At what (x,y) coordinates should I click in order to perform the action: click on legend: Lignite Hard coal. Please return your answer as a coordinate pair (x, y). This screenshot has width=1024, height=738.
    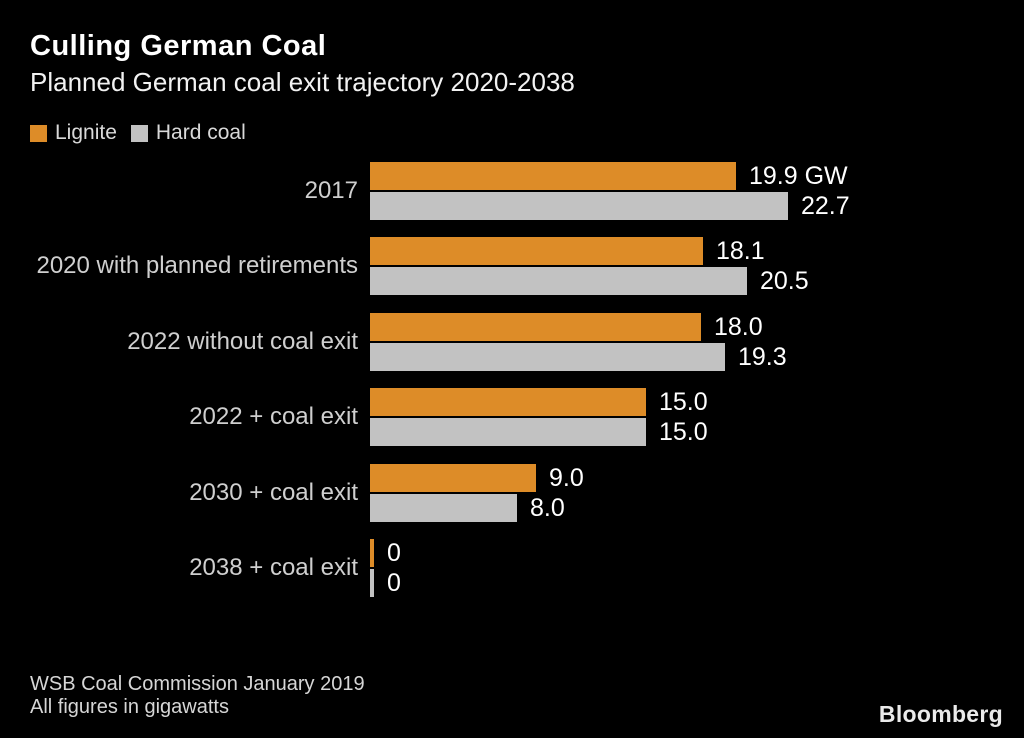
    Looking at the image, I should click on (145, 133).